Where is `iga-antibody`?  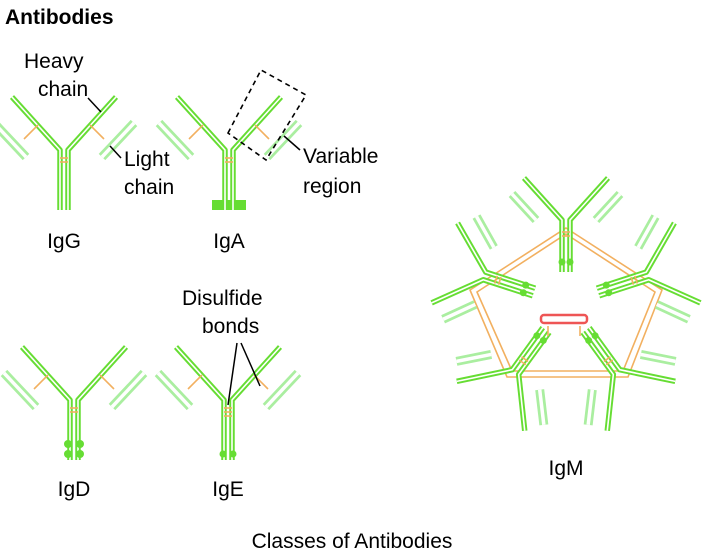
iga-antibody is located at coordinates (229, 153).